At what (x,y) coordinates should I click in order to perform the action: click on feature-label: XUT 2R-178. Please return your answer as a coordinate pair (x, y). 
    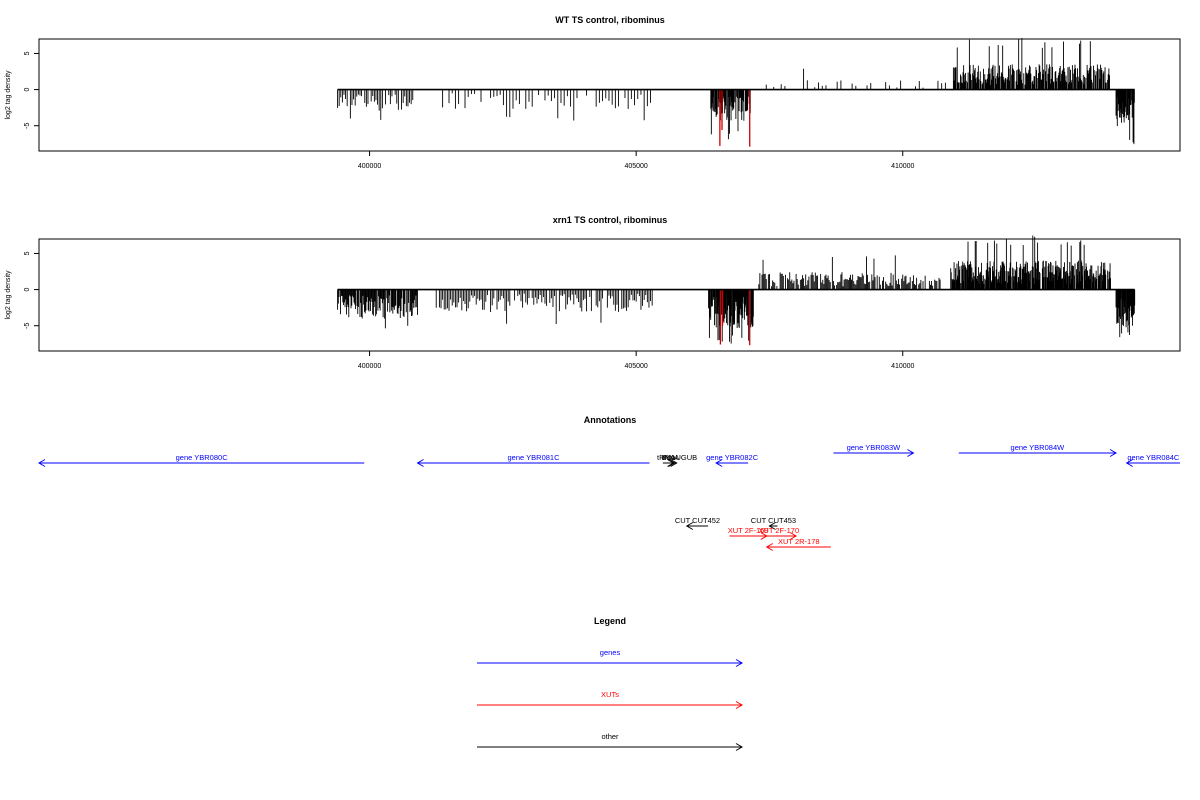
    Looking at the image, I should click on (799, 541).